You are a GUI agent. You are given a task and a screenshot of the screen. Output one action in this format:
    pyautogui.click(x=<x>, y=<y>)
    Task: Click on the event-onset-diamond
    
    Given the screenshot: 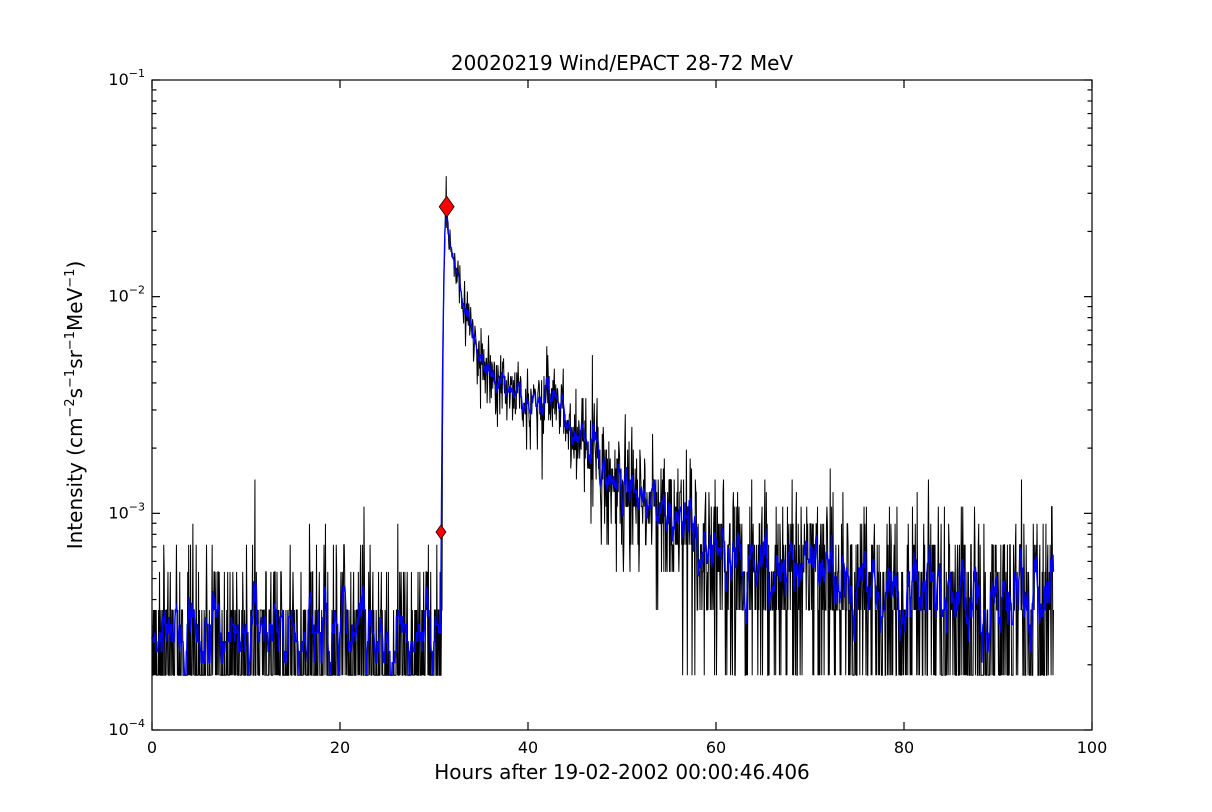 What is the action you would take?
    pyautogui.click(x=441, y=532)
    